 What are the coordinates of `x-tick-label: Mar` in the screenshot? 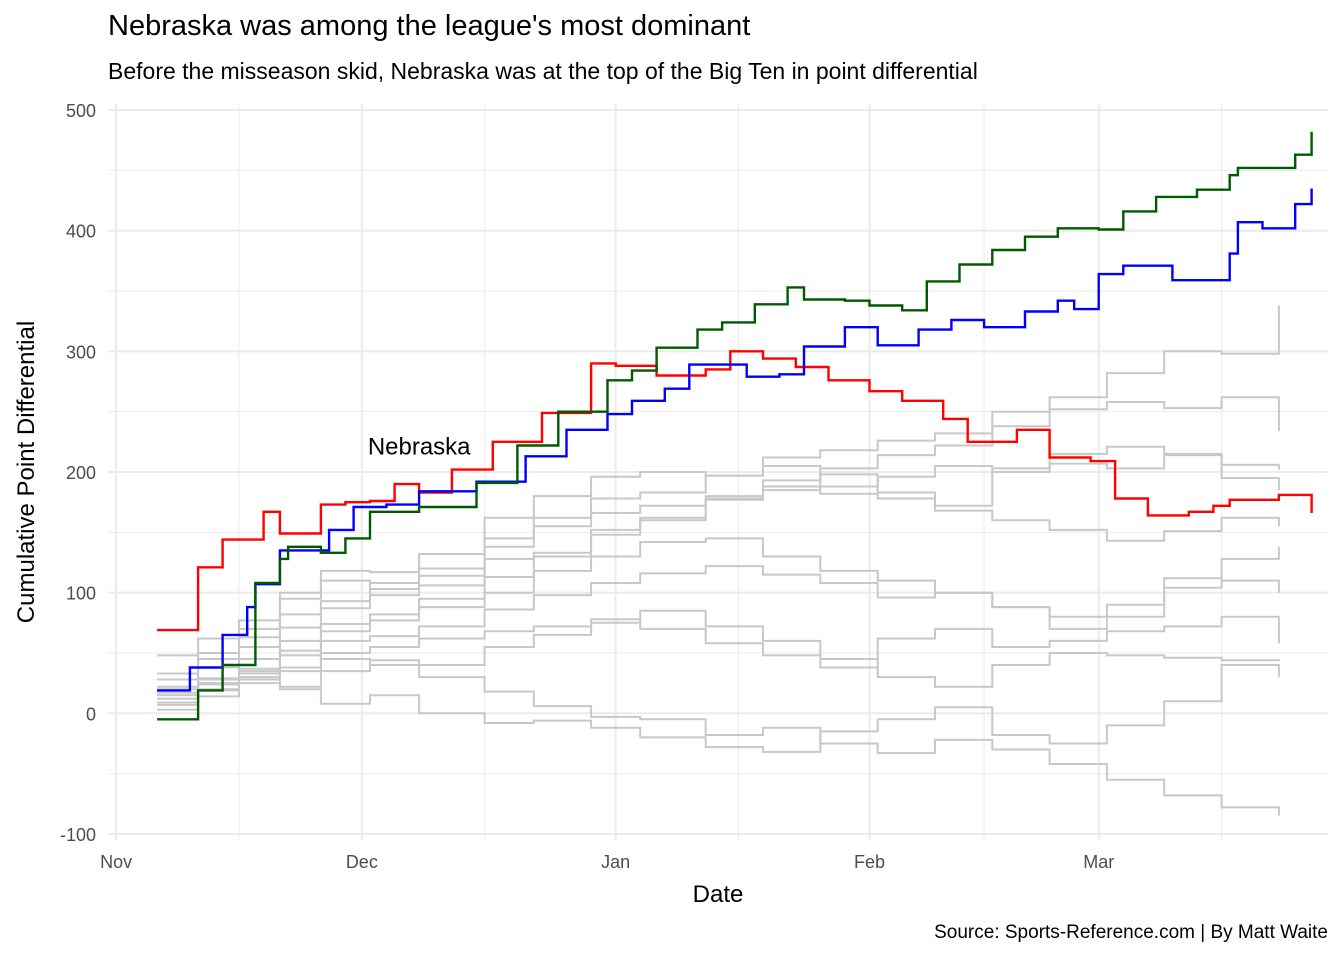 It's located at (1098, 862).